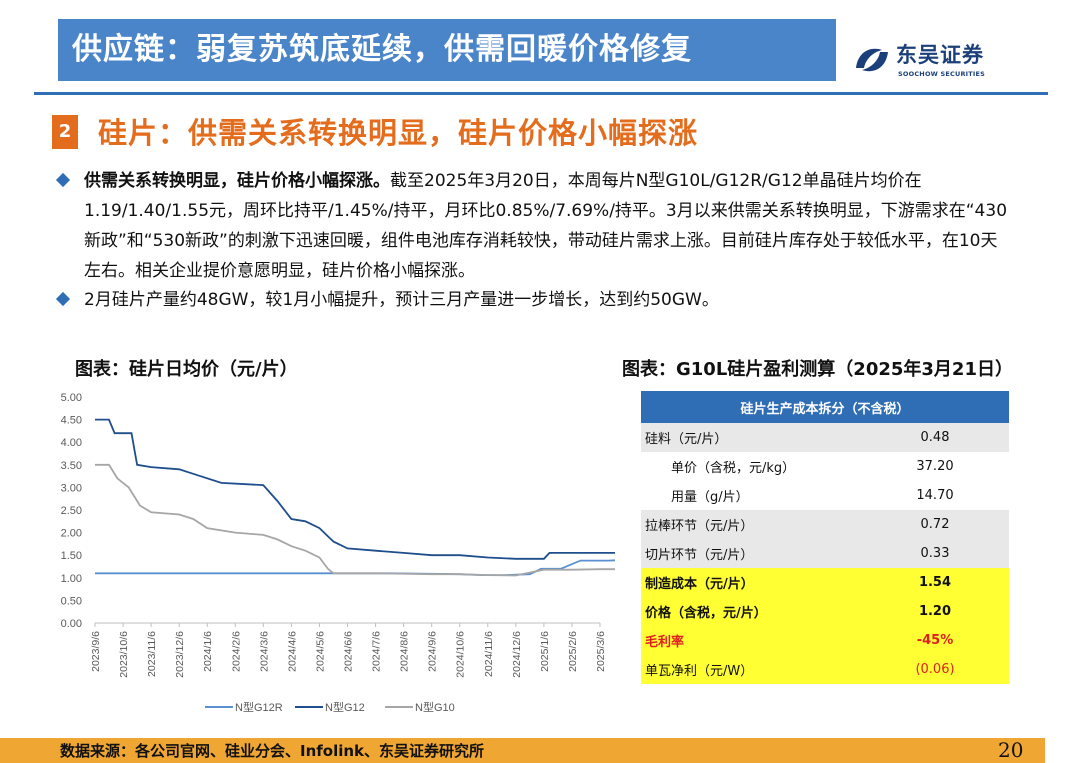 This screenshot has width=1080, height=763. What do you see at coordinates (751, 437) in the screenshot?
I see `cost-row-label: 硅料（元/片）` at bounding box center [751, 437].